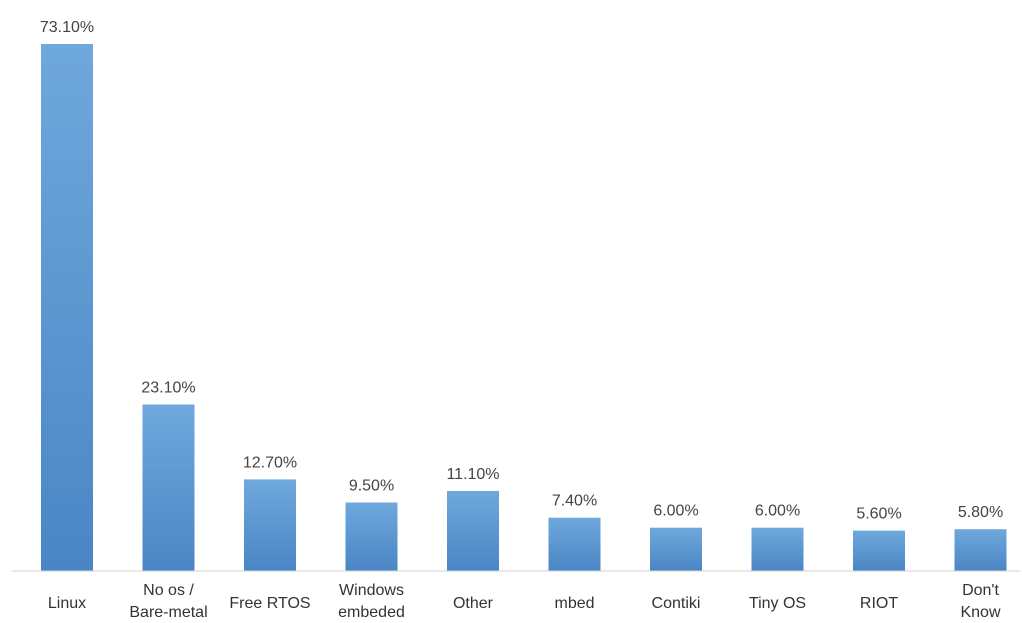 This screenshot has width=1022, height=623. Describe the element at coordinates (574, 603) in the screenshot. I see `category-label-5: mbed` at that location.